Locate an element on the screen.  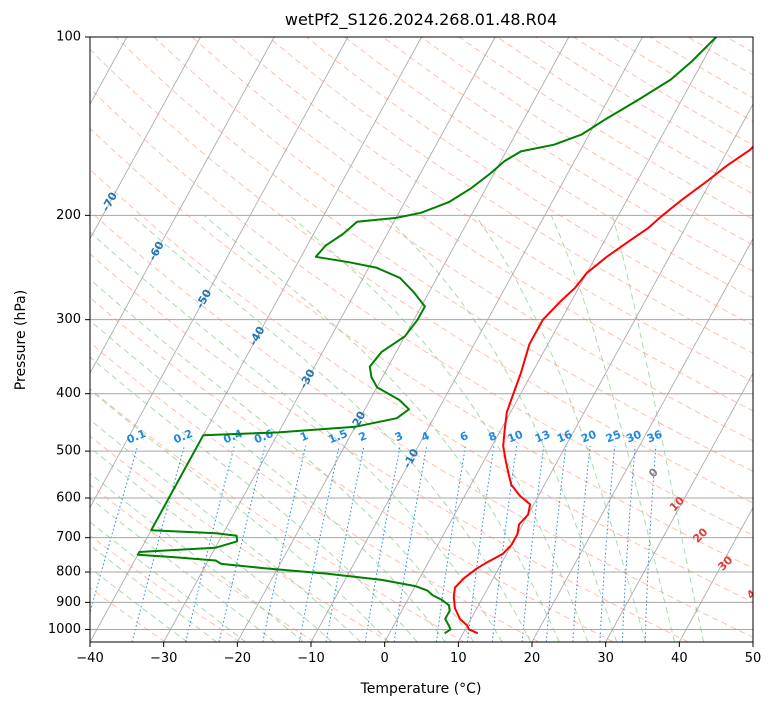
y-tick-label: 900 is located at coordinates (68, 602).